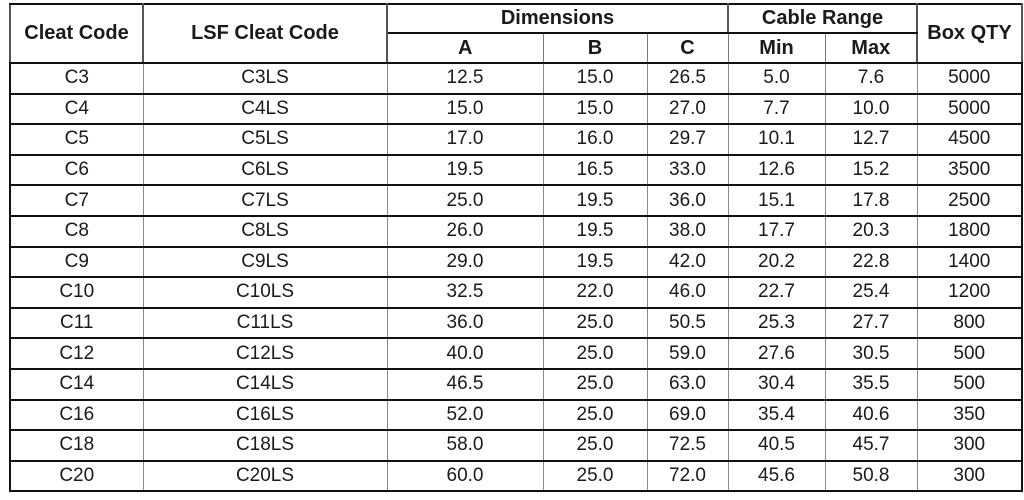 This screenshot has width=1024, height=500. What do you see at coordinates (687, 170) in the screenshot?
I see `cell-c: 33.0` at bounding box center [687, 170].